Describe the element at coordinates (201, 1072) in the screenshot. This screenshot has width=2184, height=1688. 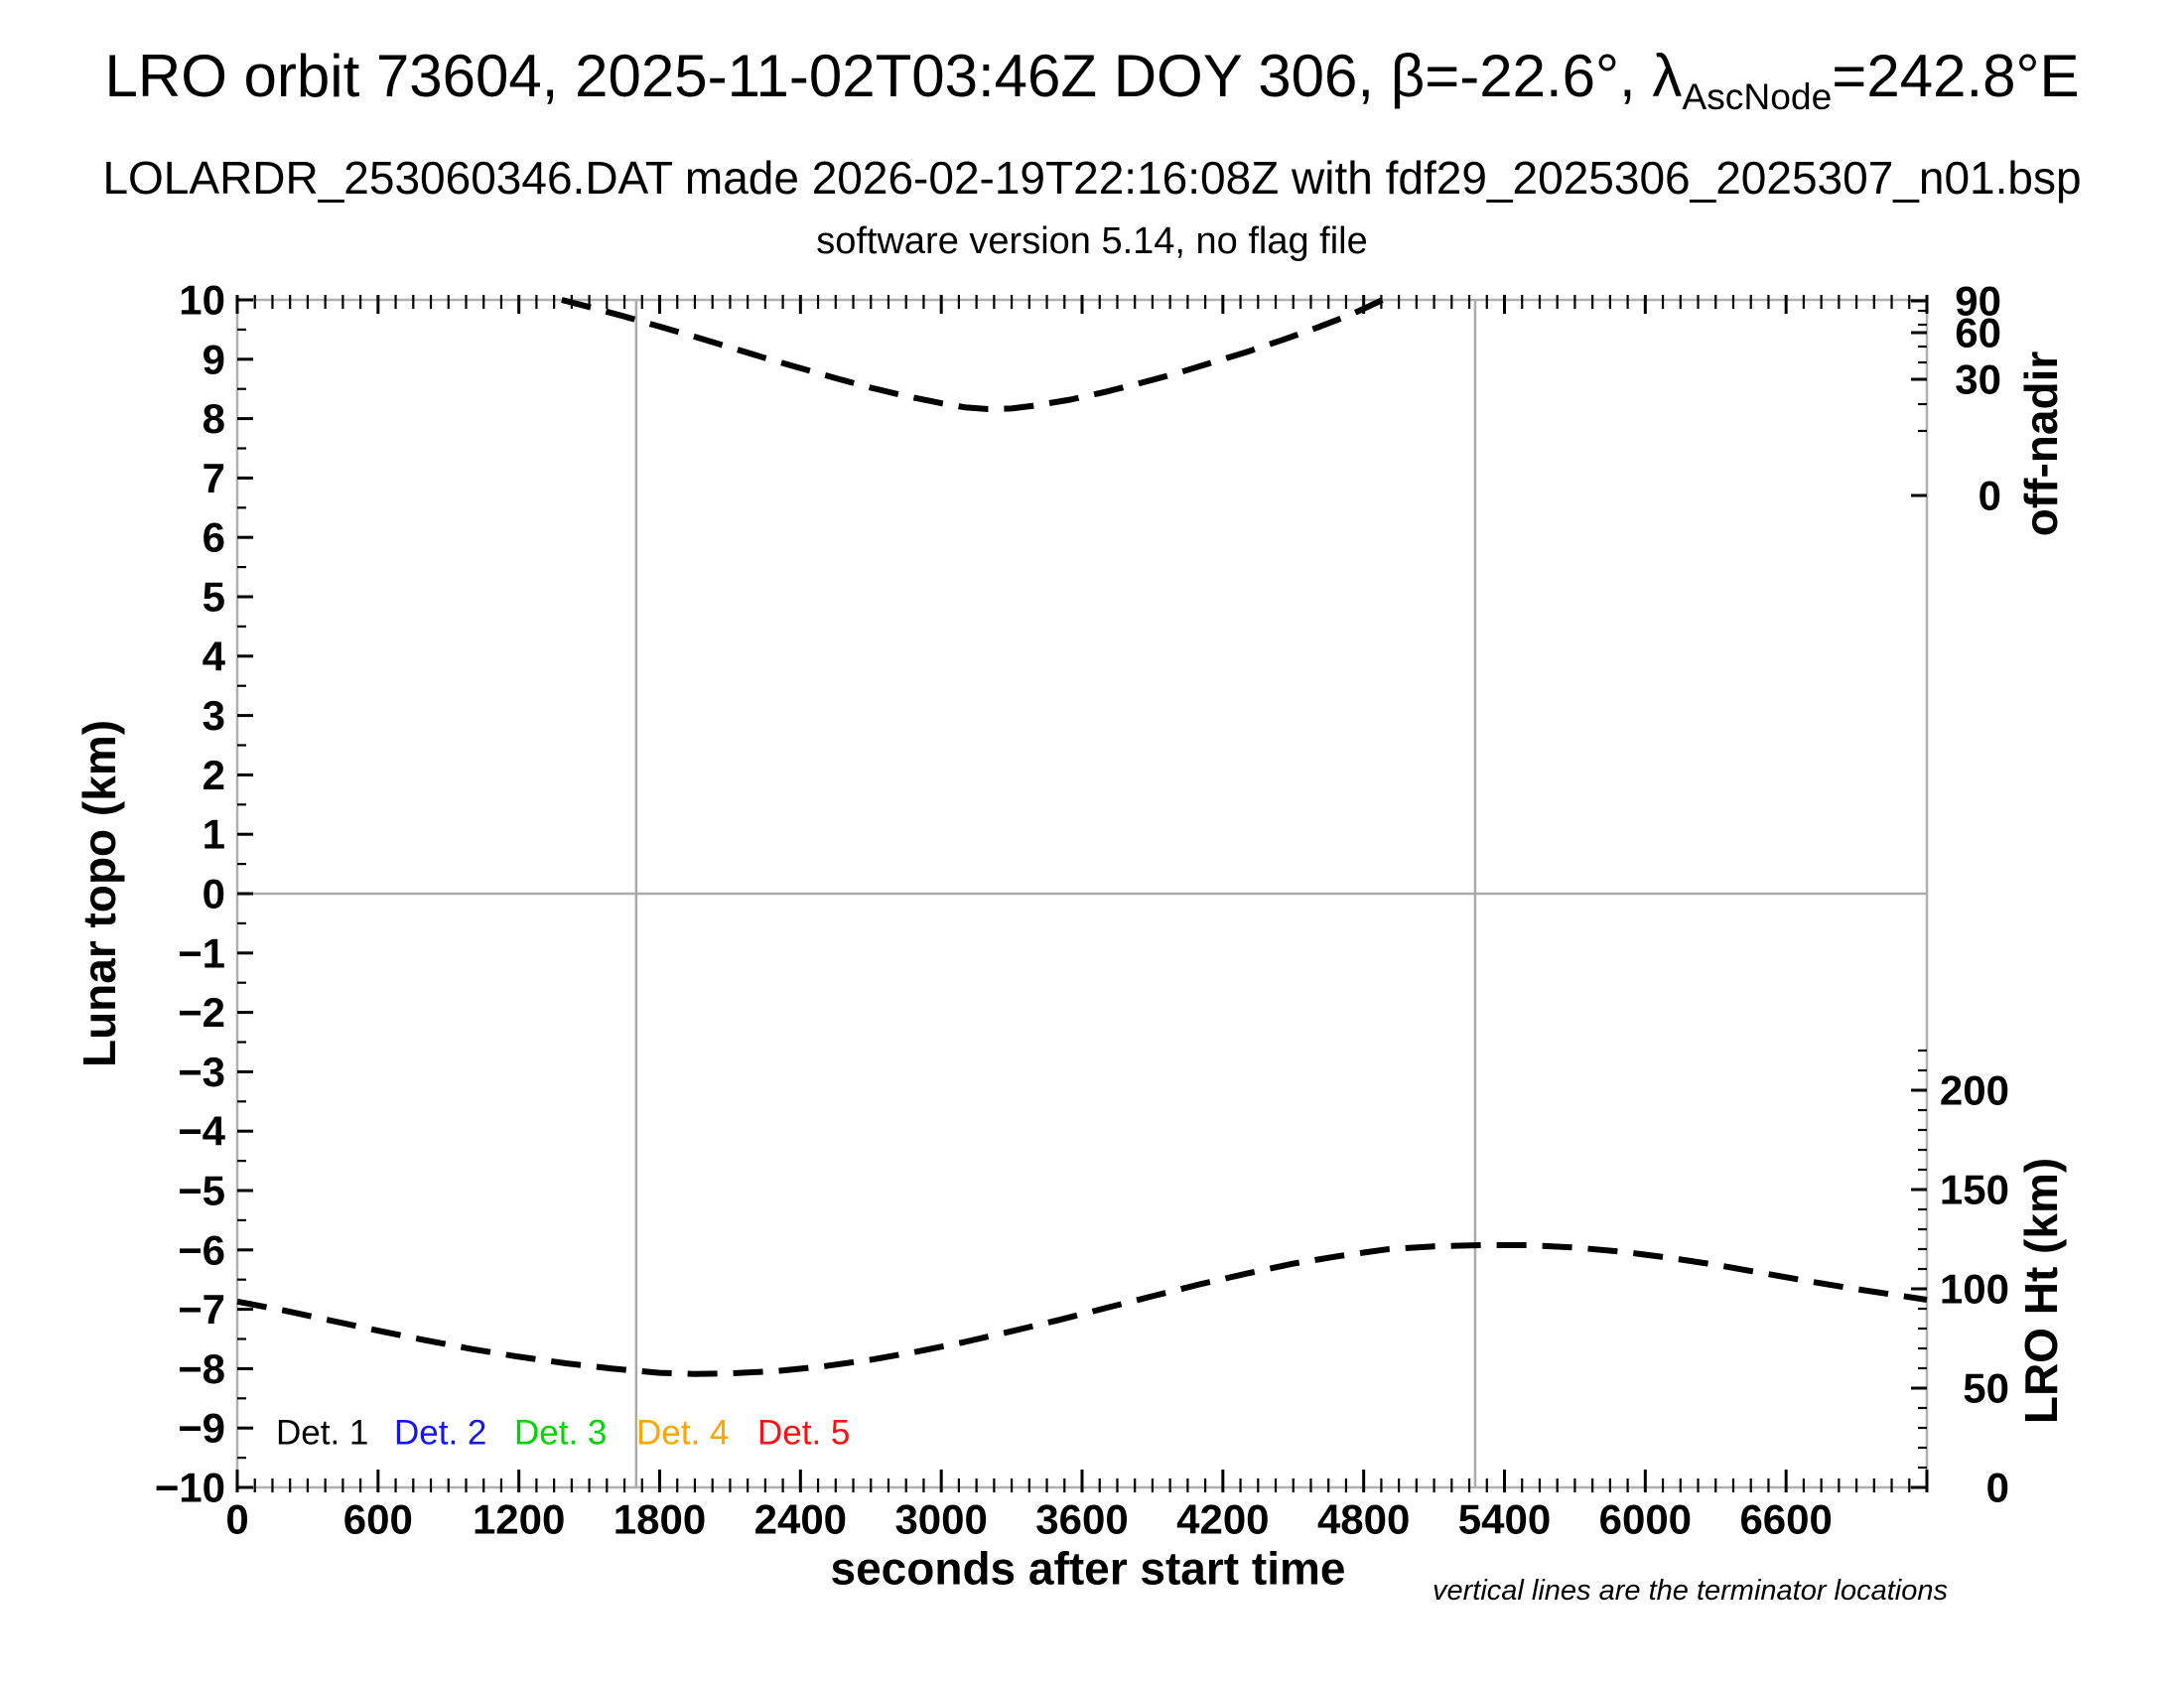
I see `left-tick-label: −3` at that location.